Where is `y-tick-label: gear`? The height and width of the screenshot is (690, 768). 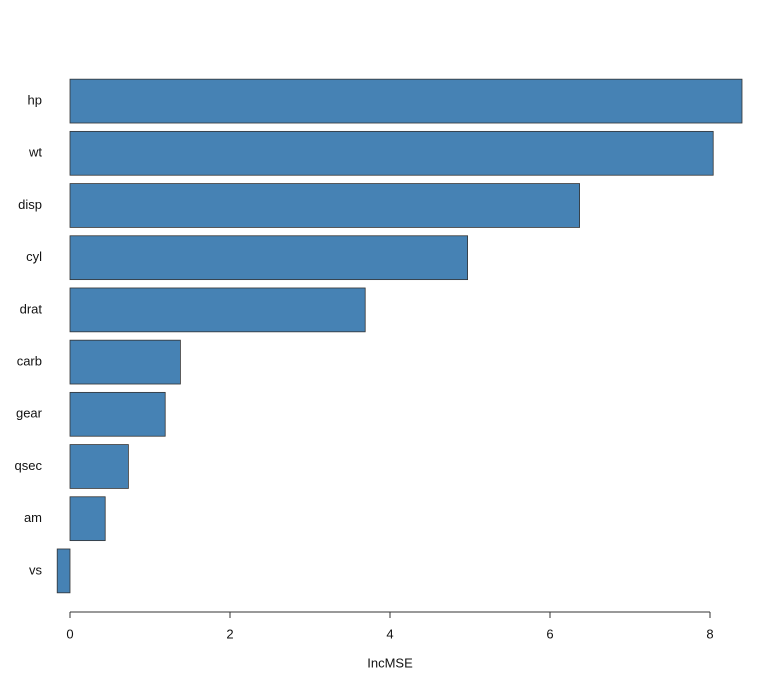
y-tick-label: gear is located at coordinates (29, 413).